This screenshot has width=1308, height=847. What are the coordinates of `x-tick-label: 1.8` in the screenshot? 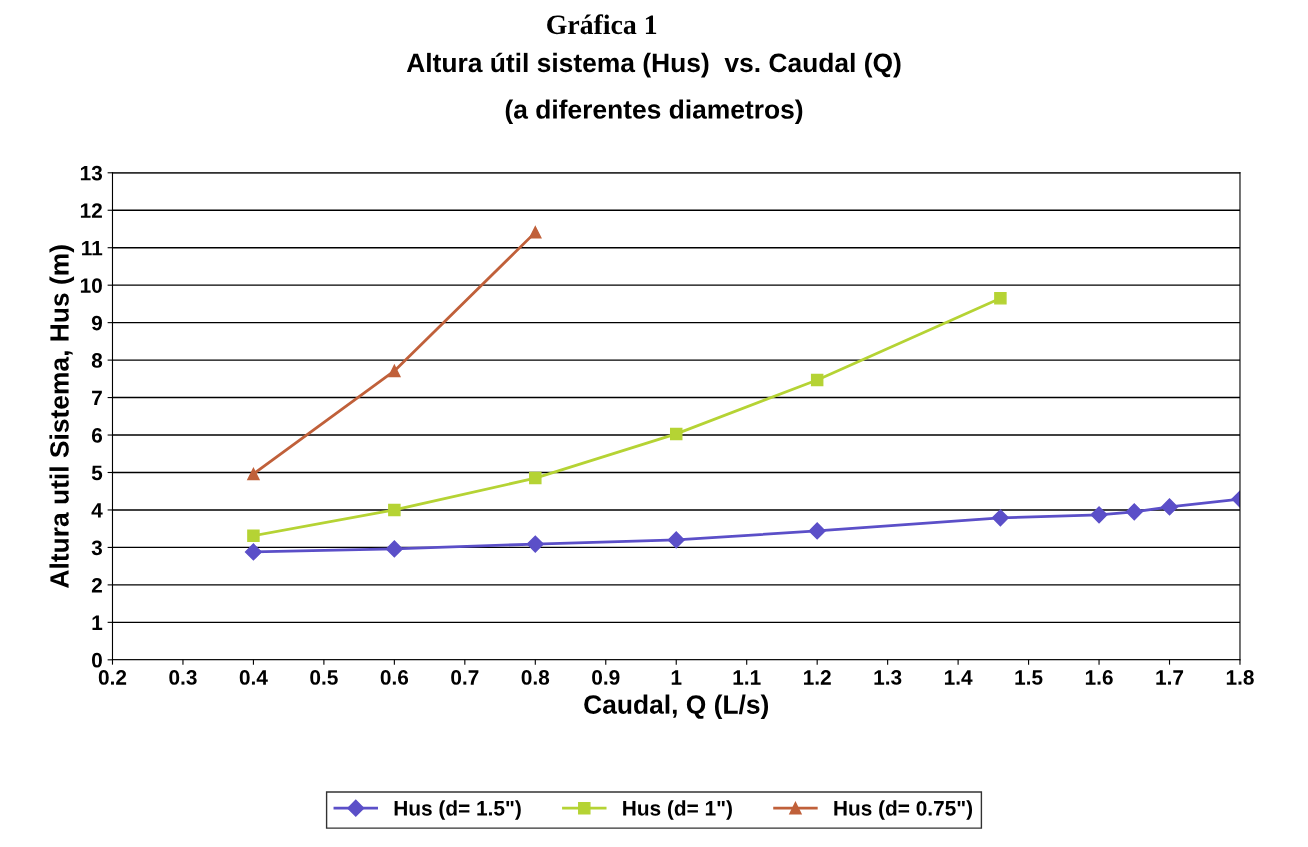 It's located at (1240, 677).